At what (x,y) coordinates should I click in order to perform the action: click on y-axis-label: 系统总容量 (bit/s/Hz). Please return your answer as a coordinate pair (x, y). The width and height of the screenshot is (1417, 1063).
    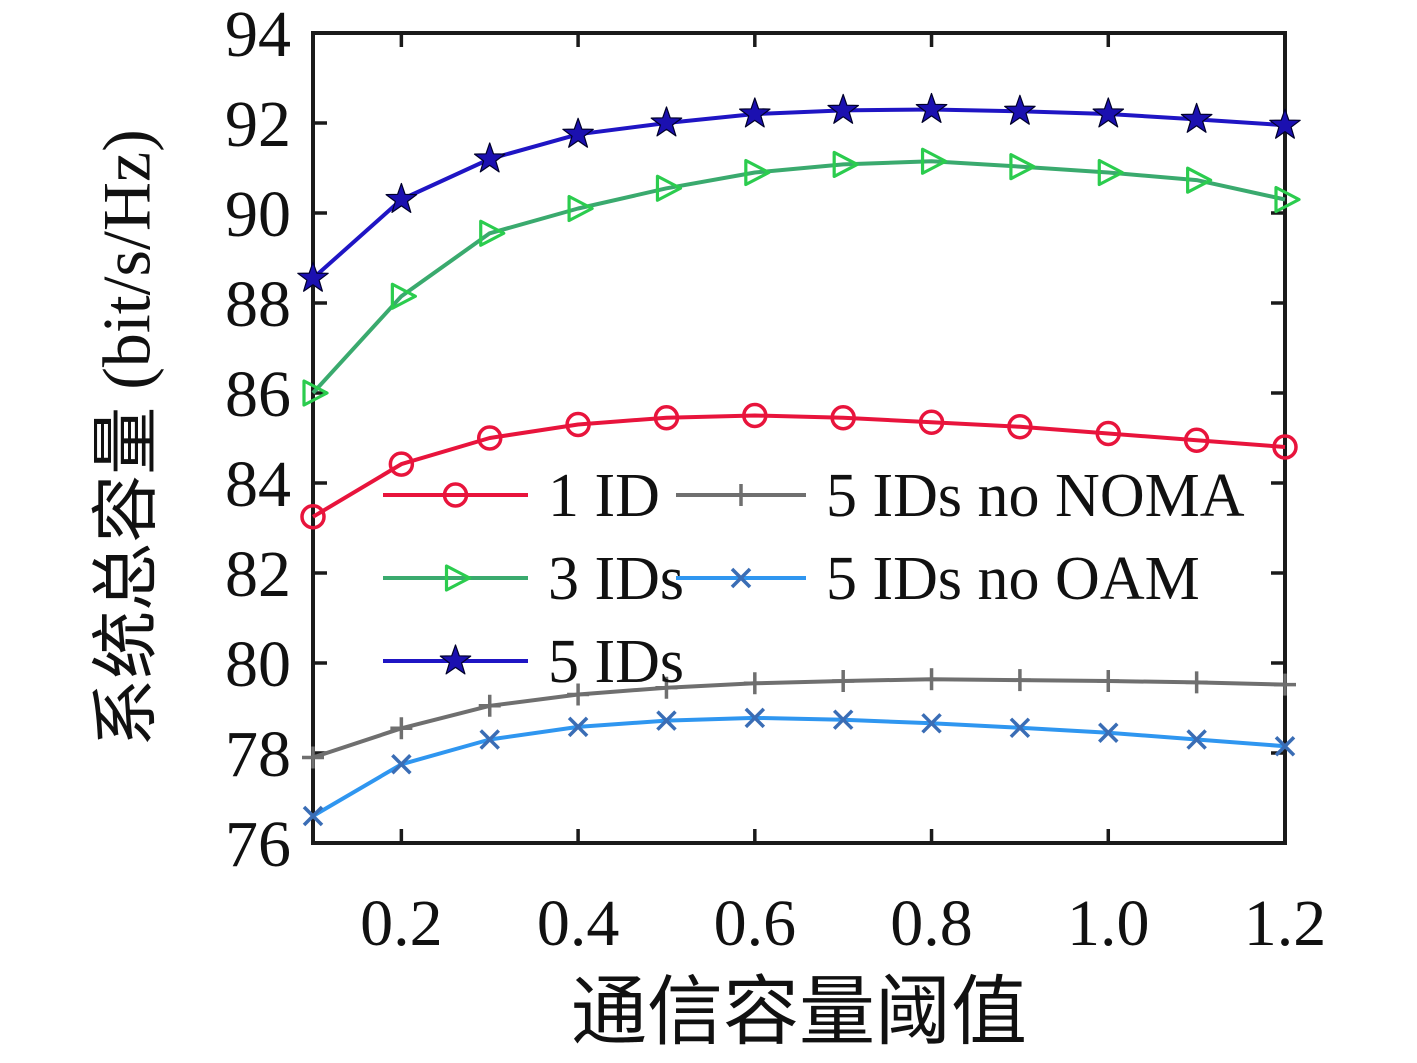
    Looking at the image, I should click on (126, 438).